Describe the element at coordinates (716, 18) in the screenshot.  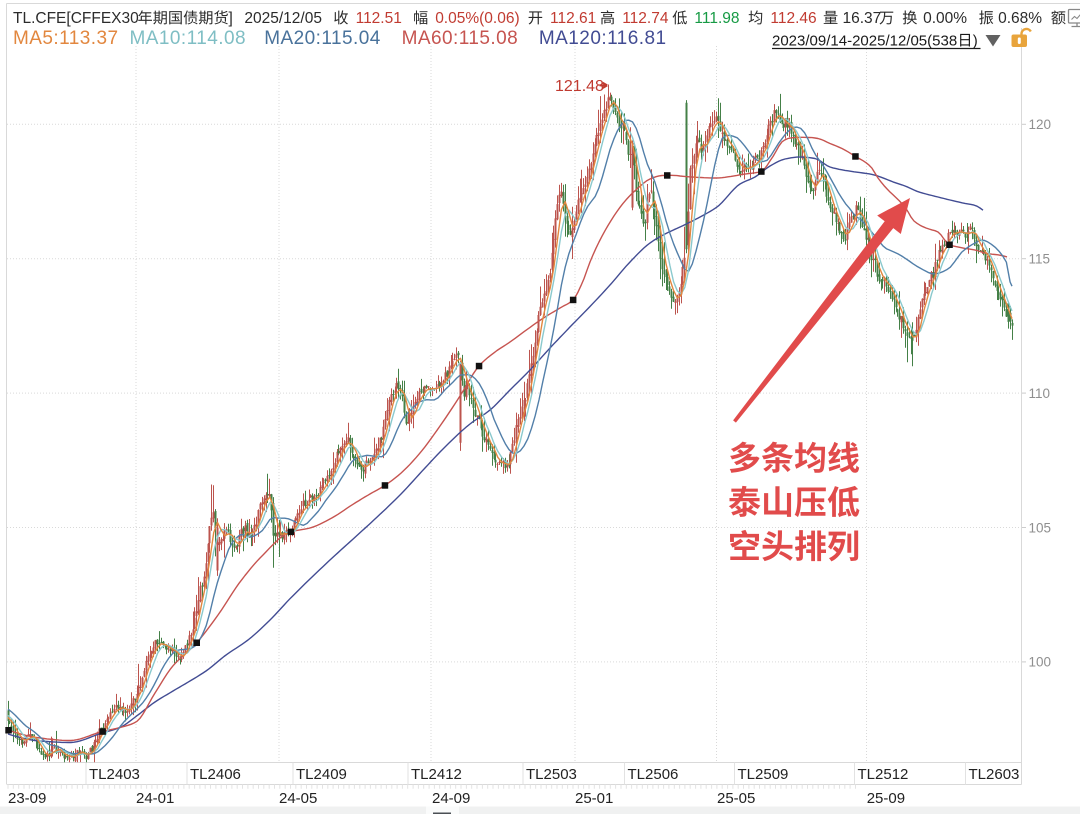
I see `svg-text: 111.98` at that location.